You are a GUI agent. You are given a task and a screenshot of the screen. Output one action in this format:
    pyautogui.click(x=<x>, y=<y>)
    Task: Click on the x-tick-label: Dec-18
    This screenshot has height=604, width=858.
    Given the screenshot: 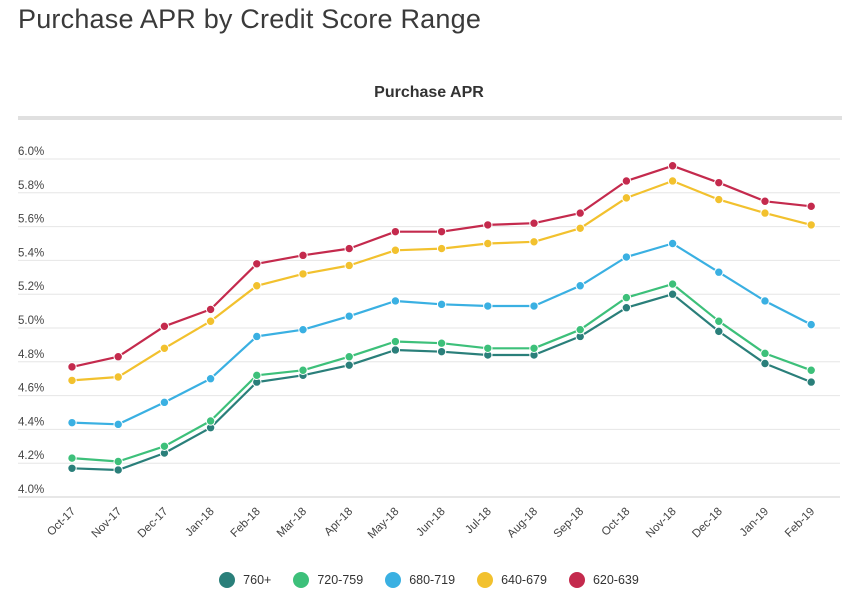 What is the action you would take?
    pyautogui.click(x=707, y=523)
    